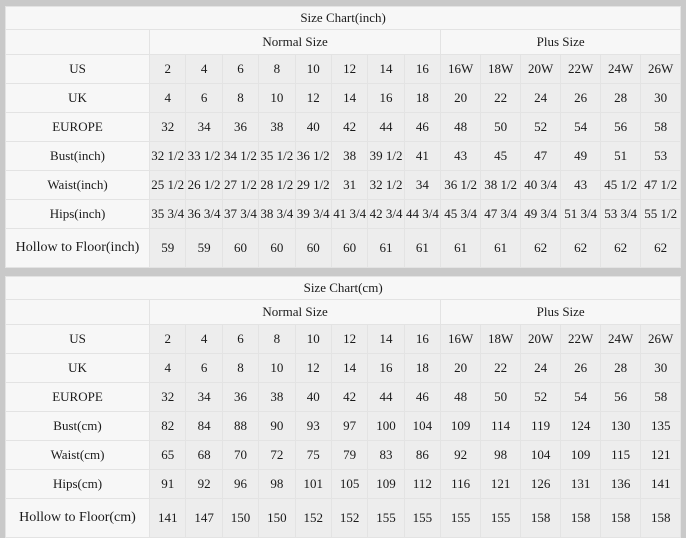  I want to click on table-cell: 30, so click(661, 368).